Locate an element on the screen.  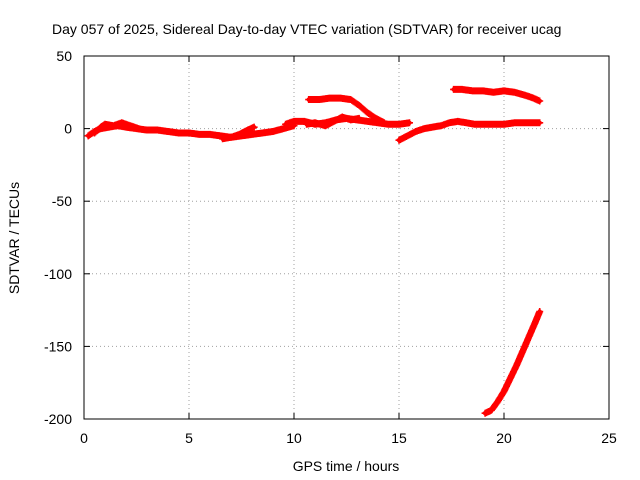
y-tick-label: -100 is located at coordinates (58, 274).